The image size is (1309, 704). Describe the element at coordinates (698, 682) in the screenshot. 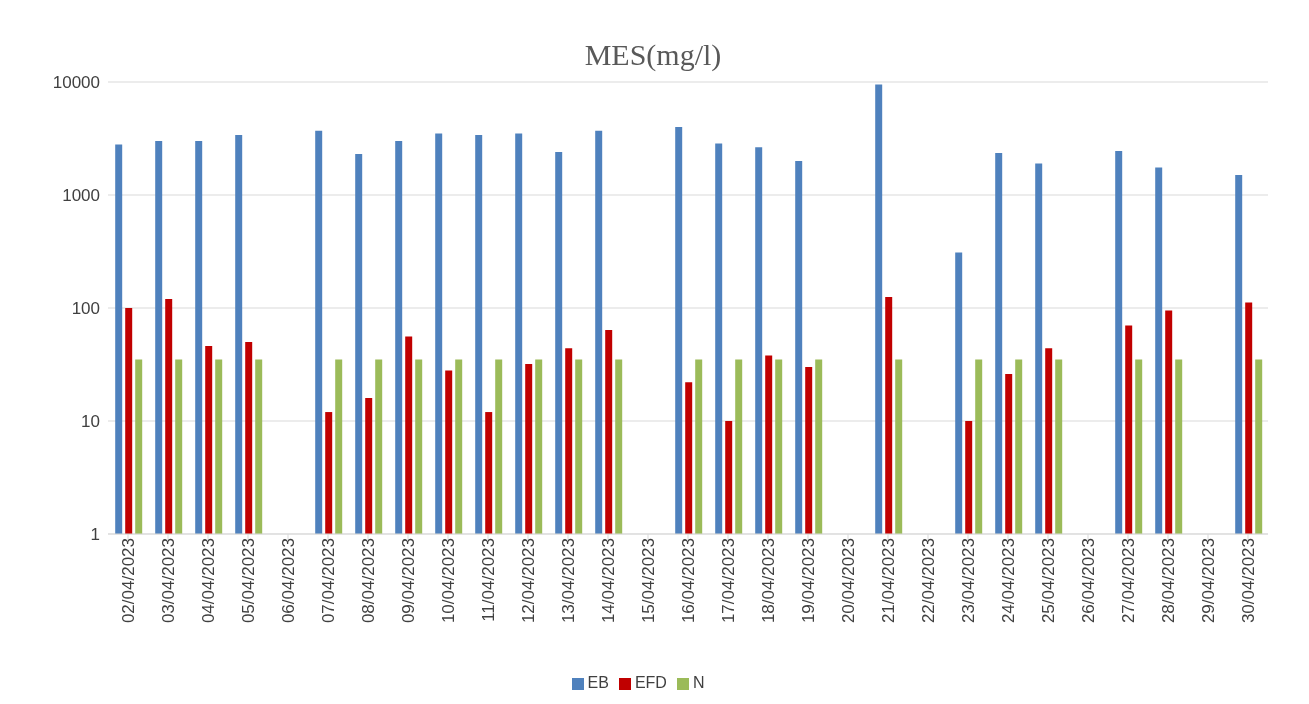

I see `legend-label: N` at that location.